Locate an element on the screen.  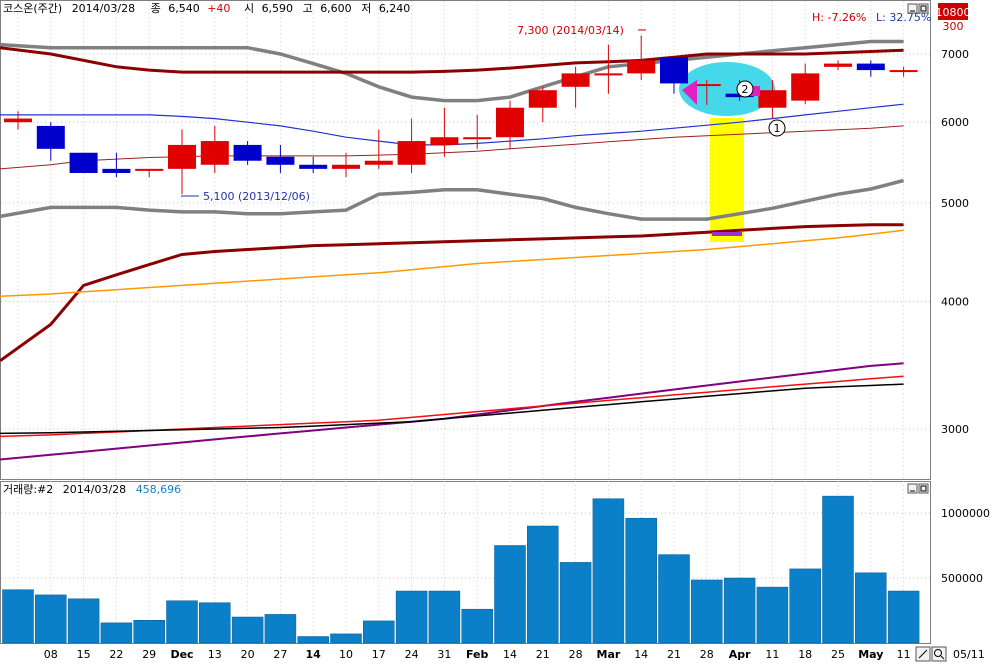
x-tick-label: 18 is located at coordinates (805, 654).